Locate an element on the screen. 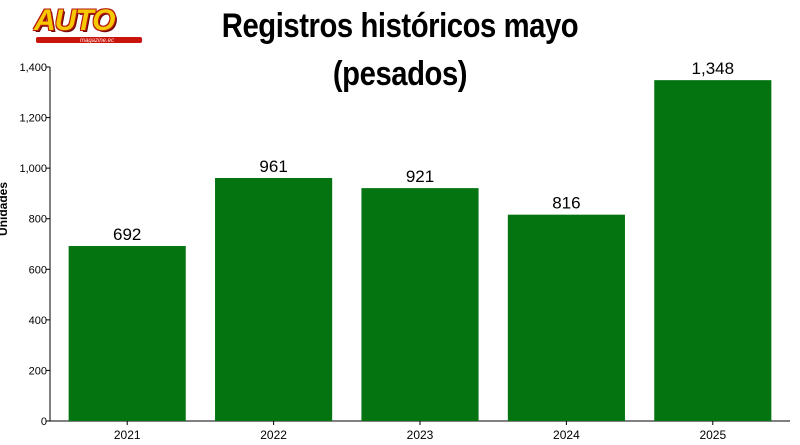  y-tick-label: 600 is located at coordinates (38, 270).